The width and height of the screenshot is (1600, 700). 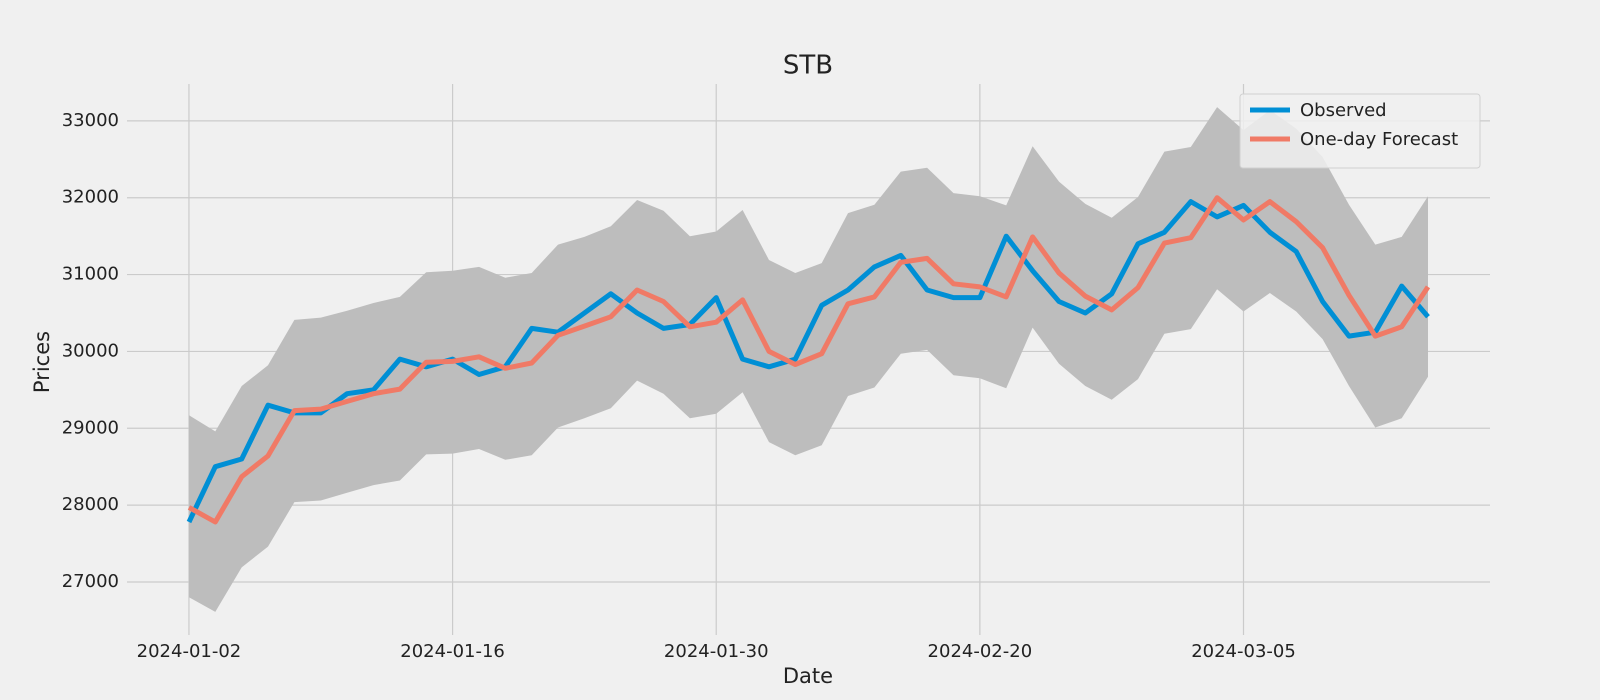 What do you see at coordinates (1343, 110) in the screenshot?
I see `legend-label: Observed` at bounding box center [1343, 110].